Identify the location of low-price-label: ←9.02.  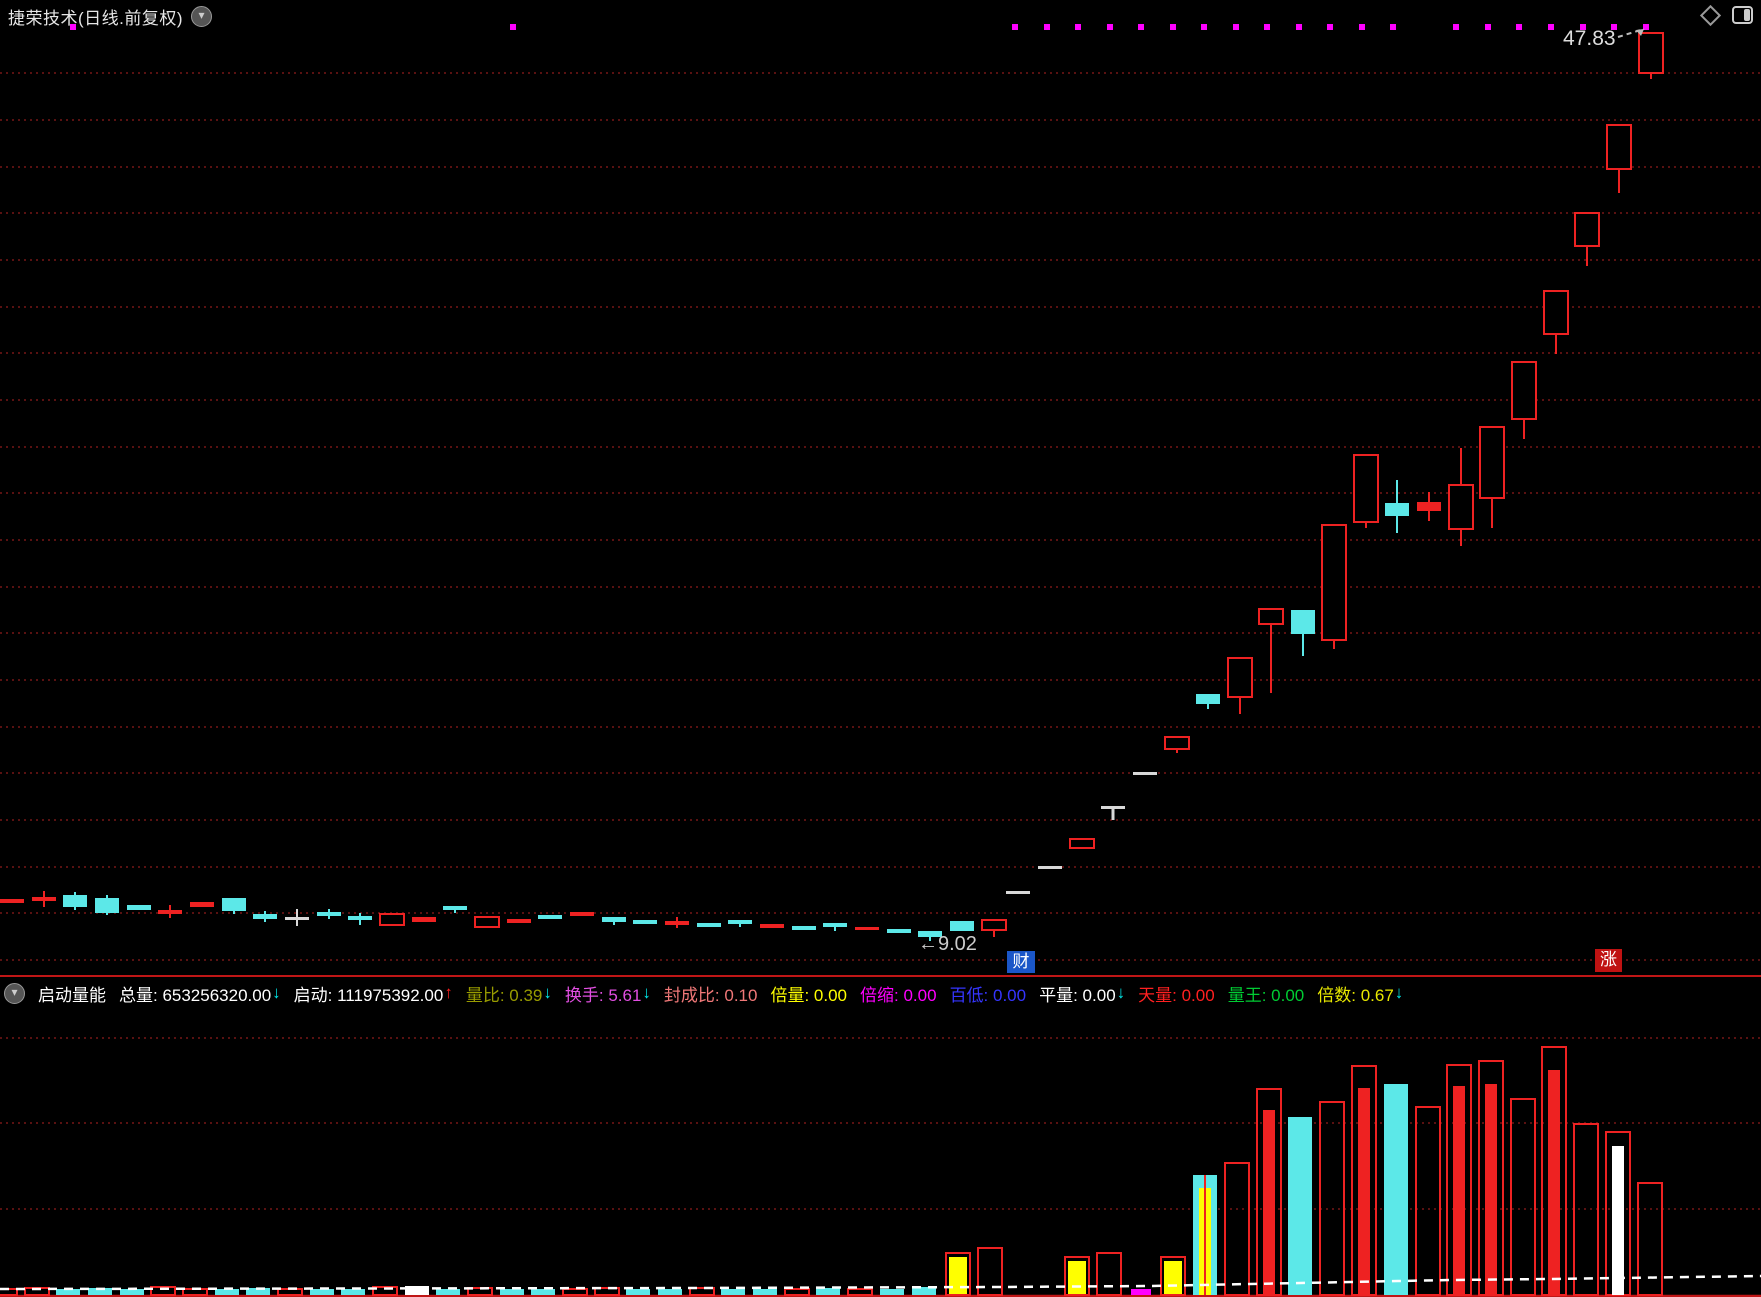
(947, 944).